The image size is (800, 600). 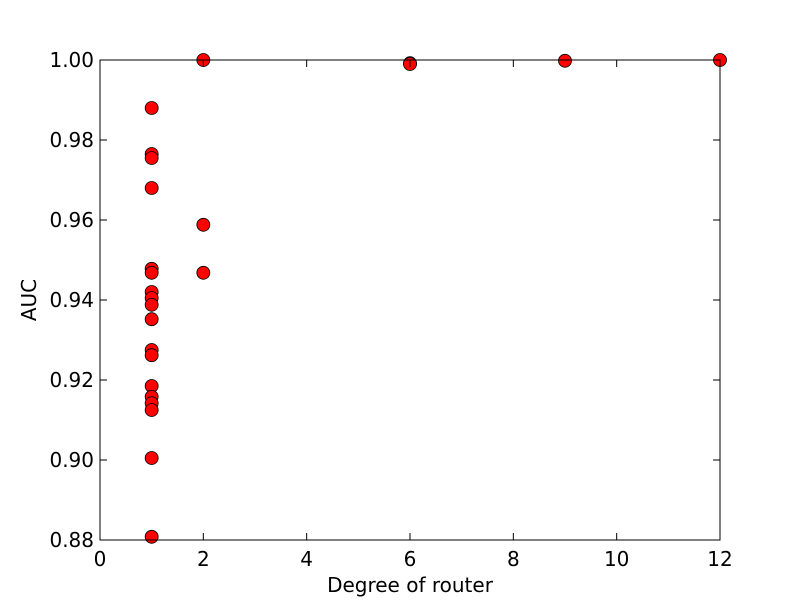 What do you see at coordinates (410, 585) in the screenshot?
I see `x-axis-title: Degree of router` at bounding box center [410, 585].